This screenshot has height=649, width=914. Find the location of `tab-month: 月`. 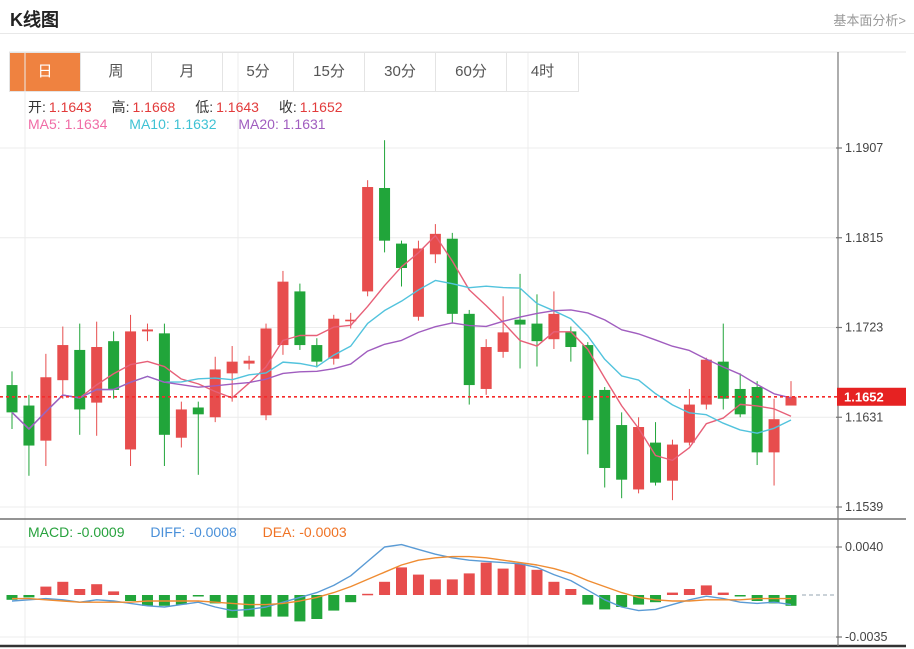

tab-month: 月 is located at coordinates (187, 72).